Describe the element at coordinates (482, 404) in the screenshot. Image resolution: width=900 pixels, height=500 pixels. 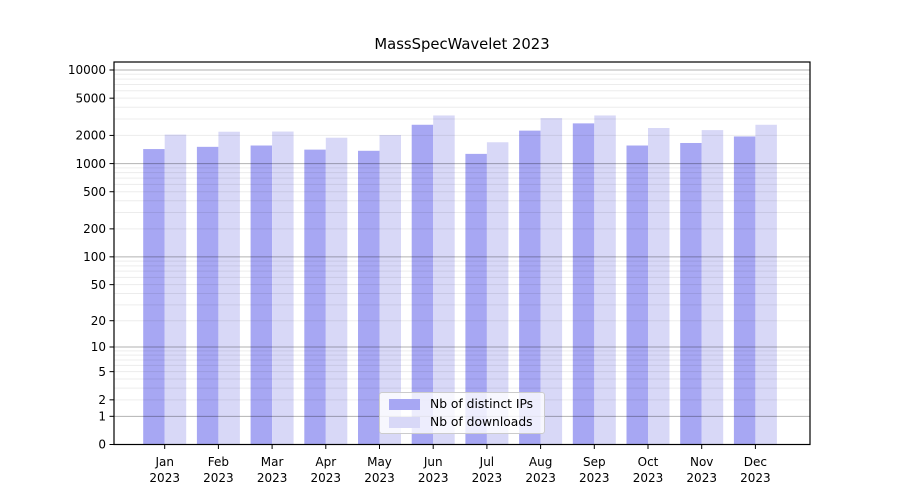
I see `legend-label-distinct-ips: Nb of distinct IPs` at that location.